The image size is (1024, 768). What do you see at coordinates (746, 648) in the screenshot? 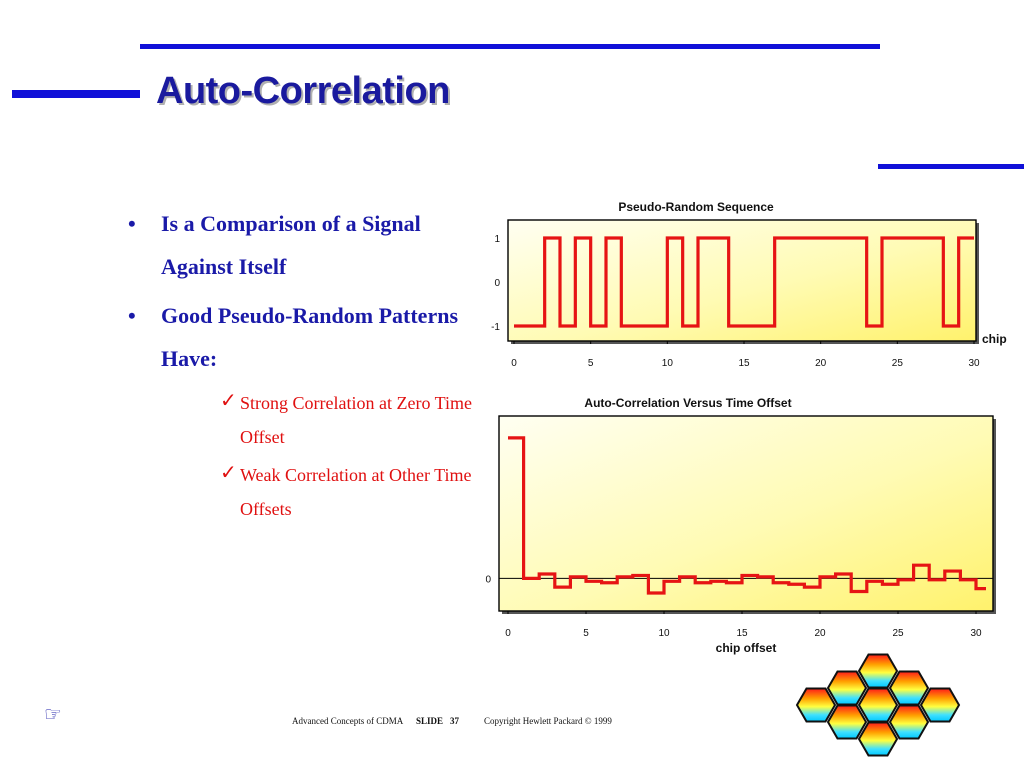
I see `x-axis-label: chip offset` at bounding box center [746, 648].